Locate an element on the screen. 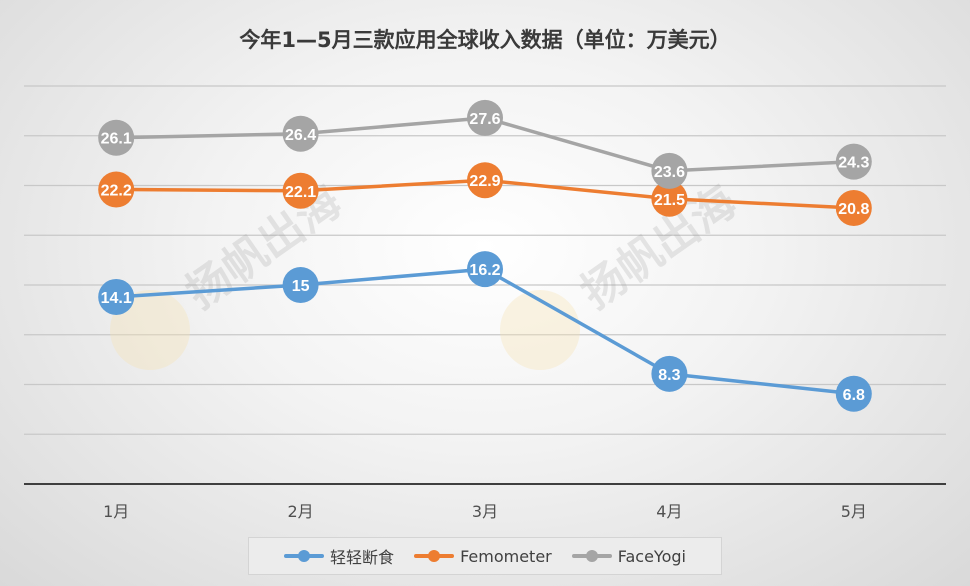 This screenshot has width=970, height=586. data-label: 6.8 is located at coordinates (854, 395).